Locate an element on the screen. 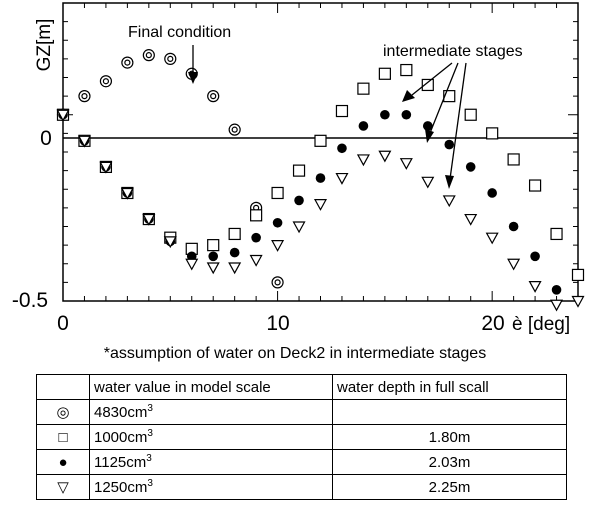 The height and width of the screenshot is (529, 590). water-value: 1125cm3 is located at coordinates (211, 462).